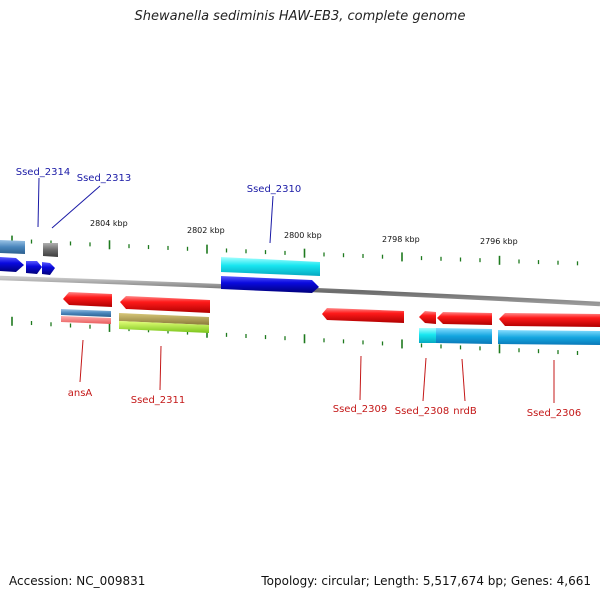 Image resolution: width=600 pixels, height=600 pixels. Describe the element at coordinates (80, 393) in the screenshot. I see `gene-label-ansa: ansA` at that location.